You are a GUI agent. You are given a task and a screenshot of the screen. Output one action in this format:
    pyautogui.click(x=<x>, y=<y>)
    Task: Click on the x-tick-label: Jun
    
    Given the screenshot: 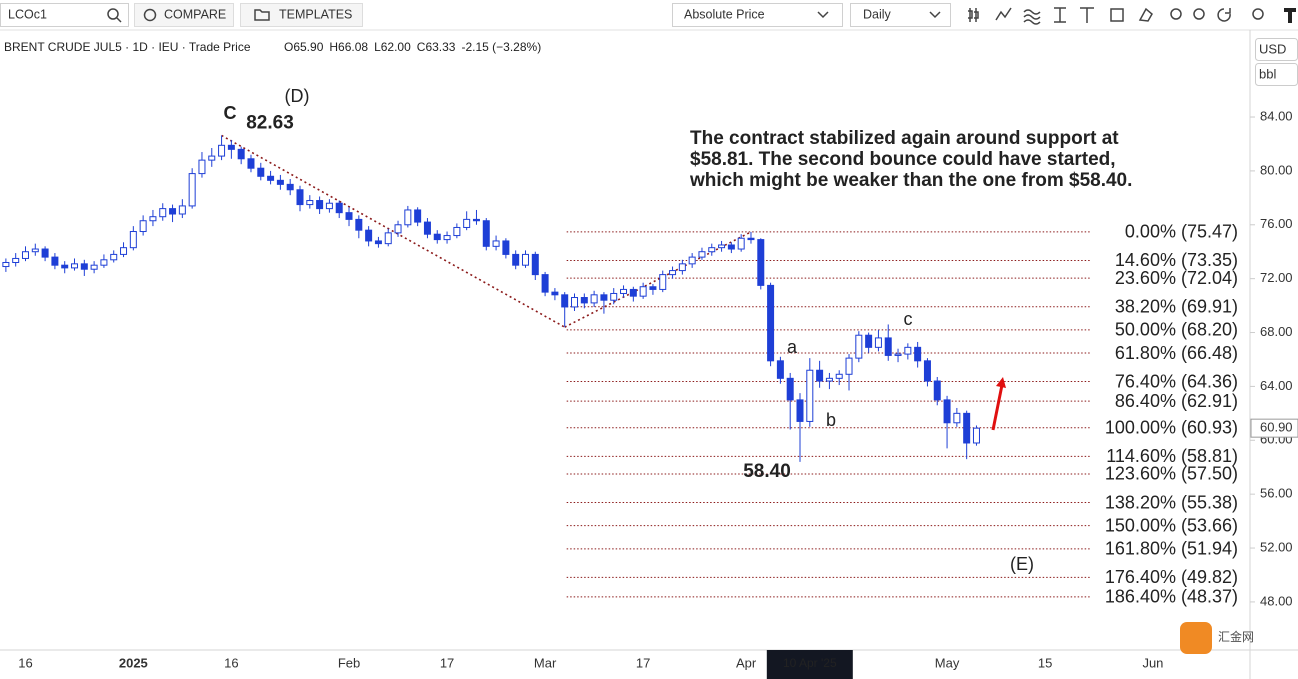 What is the action you would take?
    pyautogui.click(x=1152, y=662)
    